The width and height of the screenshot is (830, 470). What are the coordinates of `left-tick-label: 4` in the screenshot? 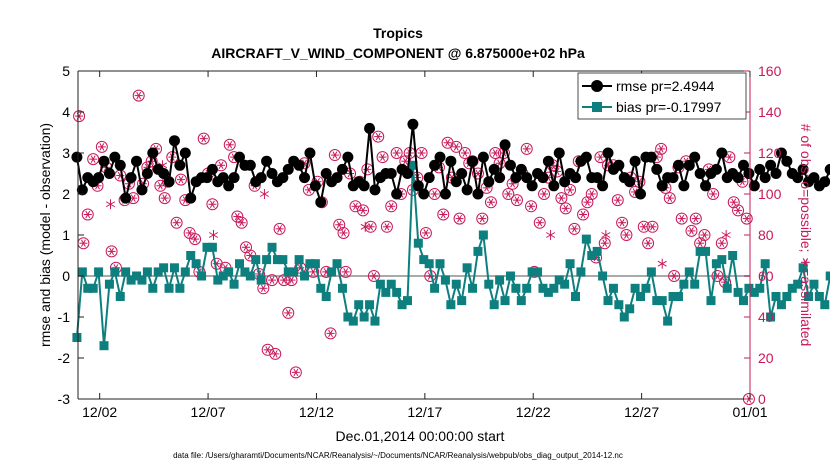 It's located at (66, 112).